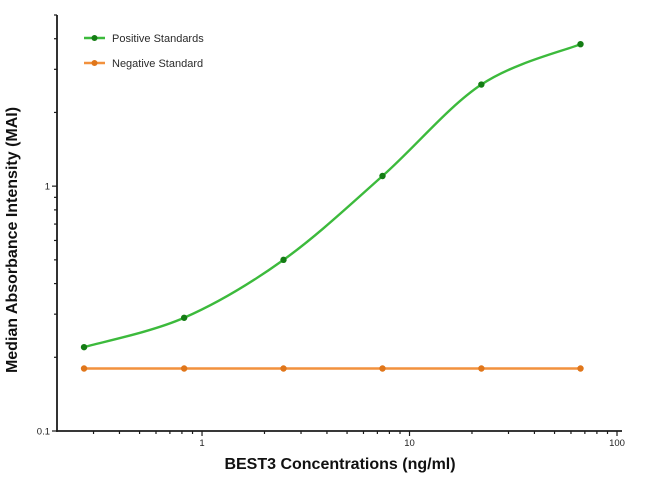  Describe the element at coordinates (409, 443) in the screenshot. I see `x-tick-label: 10` at that location.